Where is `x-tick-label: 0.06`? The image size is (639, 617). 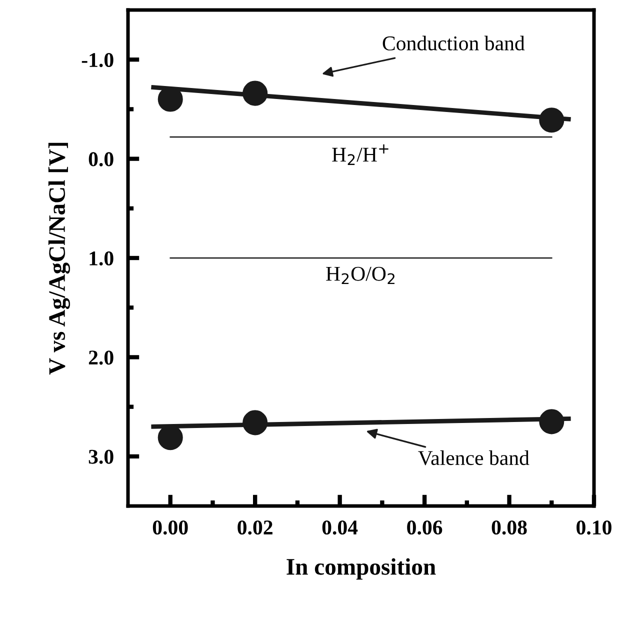
x-tick-label: 0.06 is located at coordinates (424, 527).